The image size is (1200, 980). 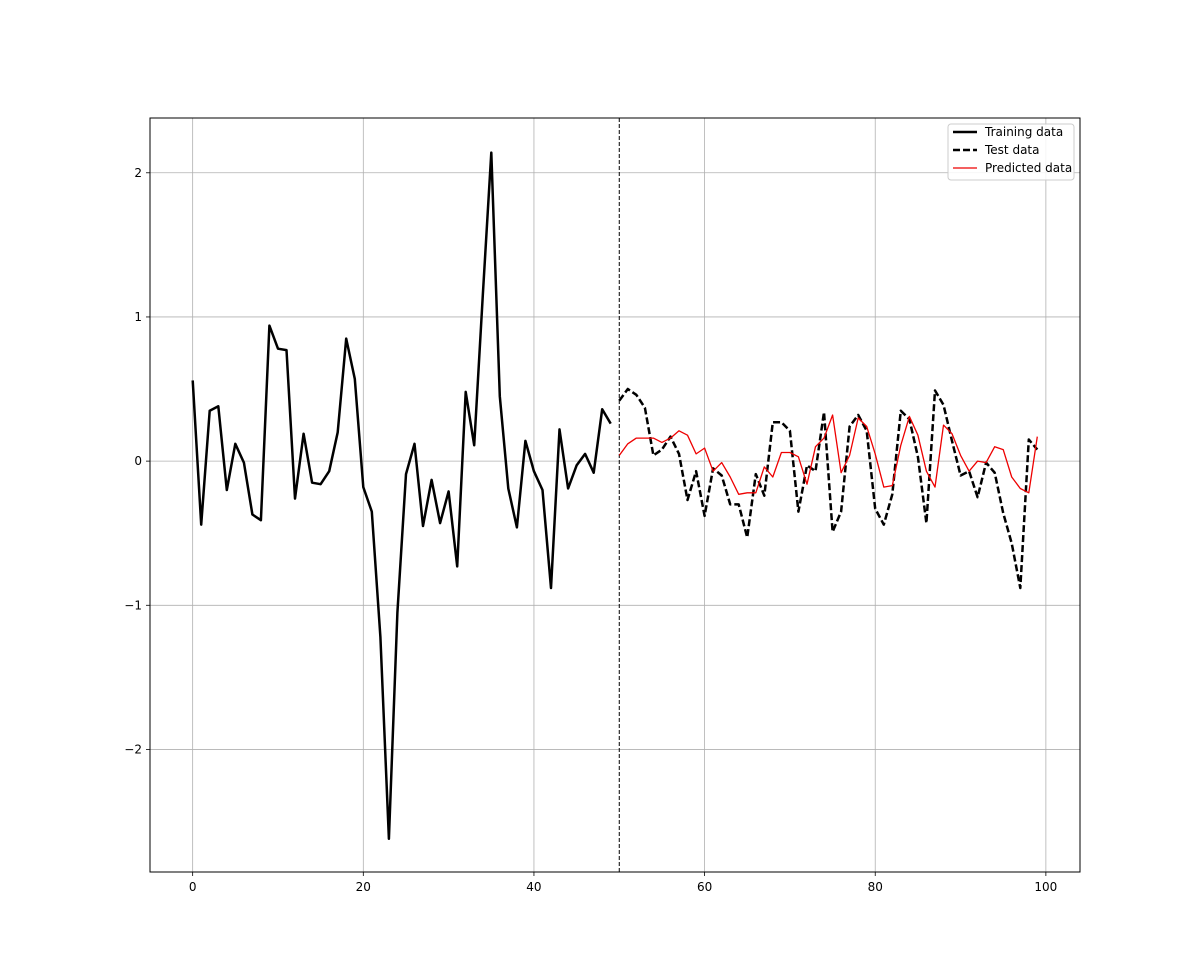 I want to click on y-tick-label: −1, so click(x=133, y=605).